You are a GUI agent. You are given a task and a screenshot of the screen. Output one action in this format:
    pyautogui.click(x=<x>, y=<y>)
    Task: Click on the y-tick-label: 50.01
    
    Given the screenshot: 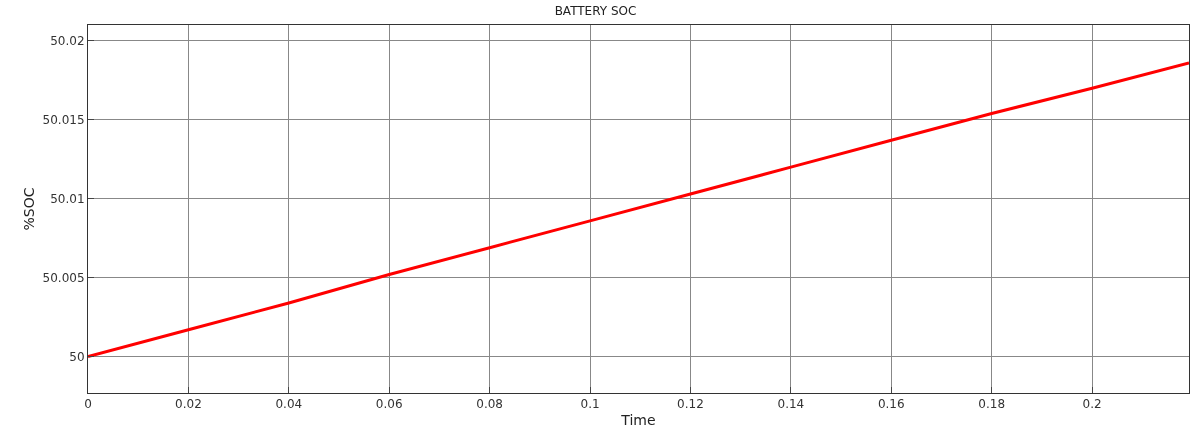 What is the action you would take?
    pyautogui.click(x=67, y=198)
    